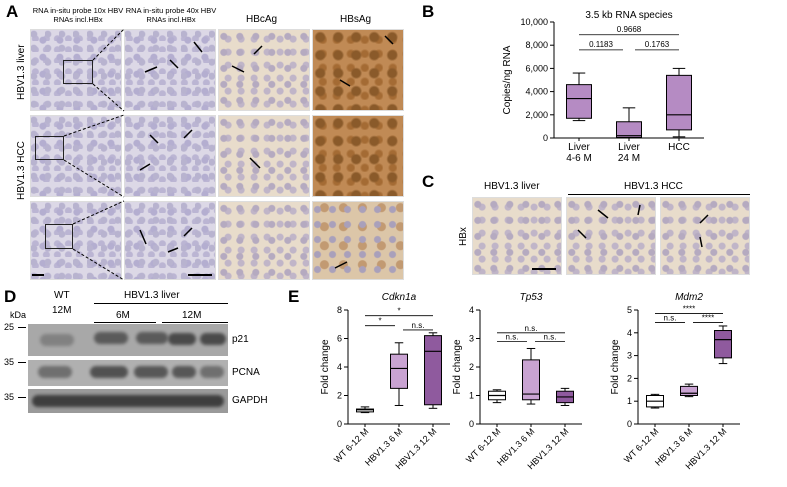 Image resolution: width=787 pixels, height=487 pixels. I want to click on y-tick-label: 4,000, so click(536, 92).